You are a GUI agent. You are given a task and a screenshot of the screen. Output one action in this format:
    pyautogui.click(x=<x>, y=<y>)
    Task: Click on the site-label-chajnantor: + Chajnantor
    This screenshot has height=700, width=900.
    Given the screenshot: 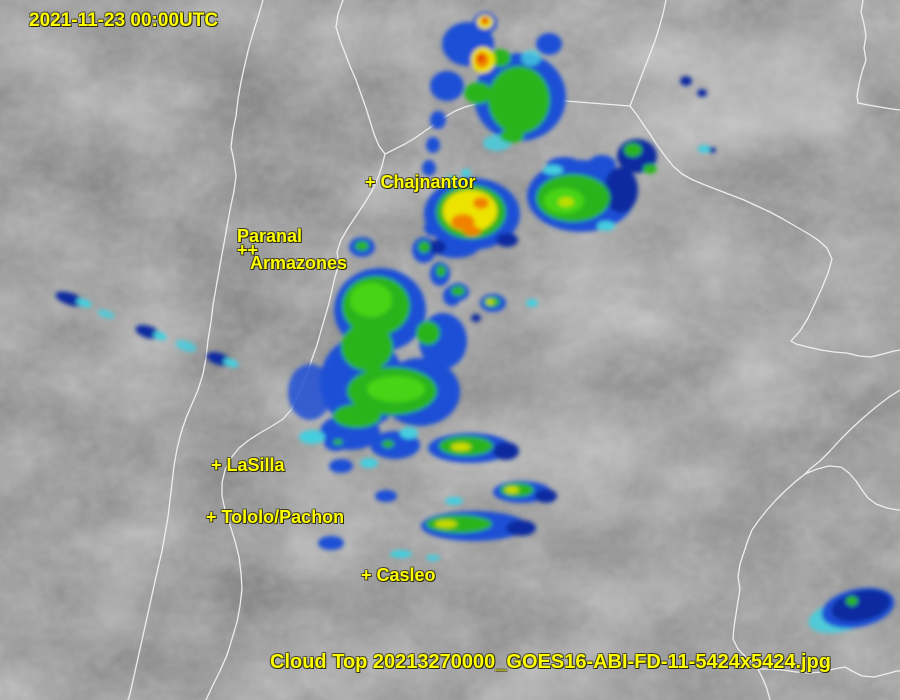 What is the action you would take?
    pyautogui.click(x=420, y=182)
    